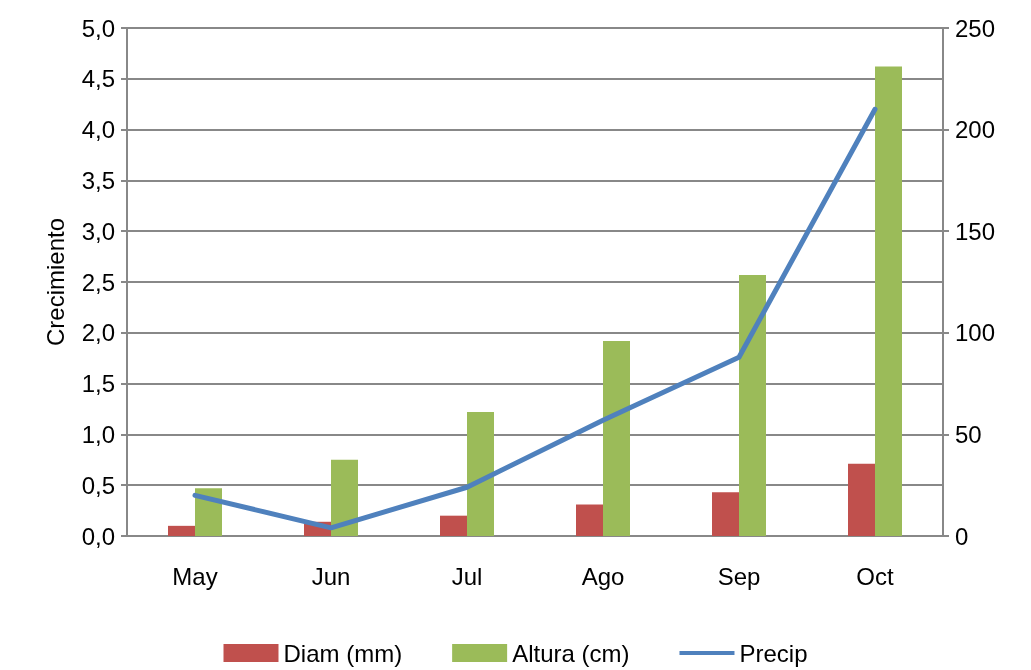 This screenshot has width=1031, height=670. What do you see at coordinates (343, 653) in the screenshot?
I see `legend-label: Diam (mm)` at bounding box center [343, 653].